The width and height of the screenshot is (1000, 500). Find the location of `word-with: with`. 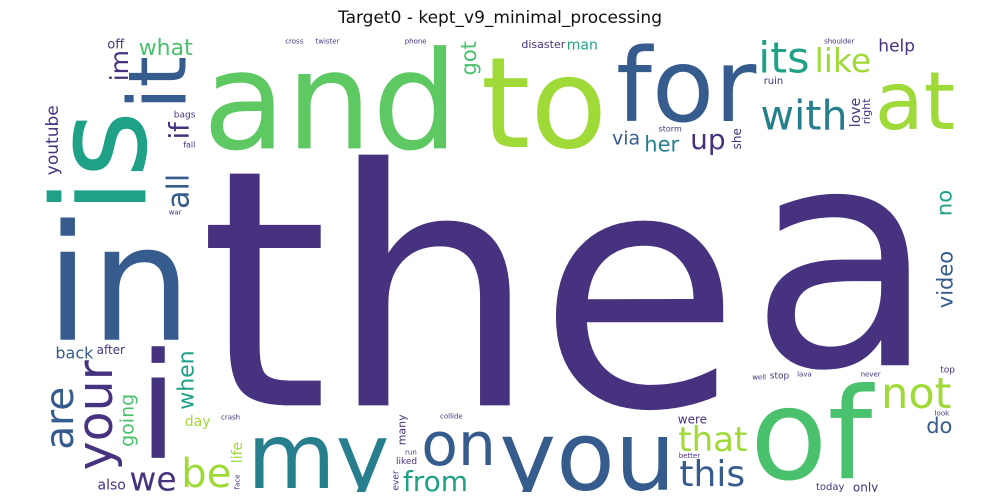

word-with: with is located at coordinates (804, 116).